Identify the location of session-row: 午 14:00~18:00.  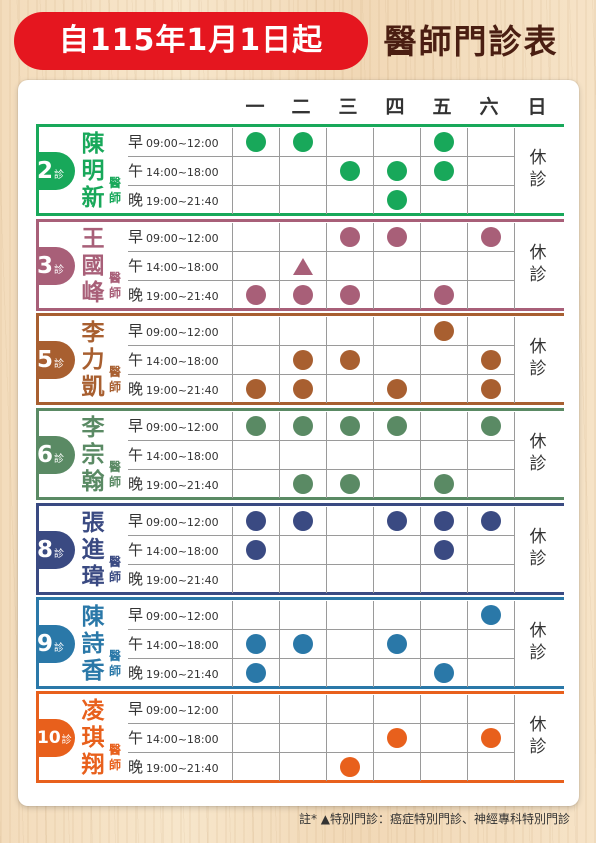
(321, 360).